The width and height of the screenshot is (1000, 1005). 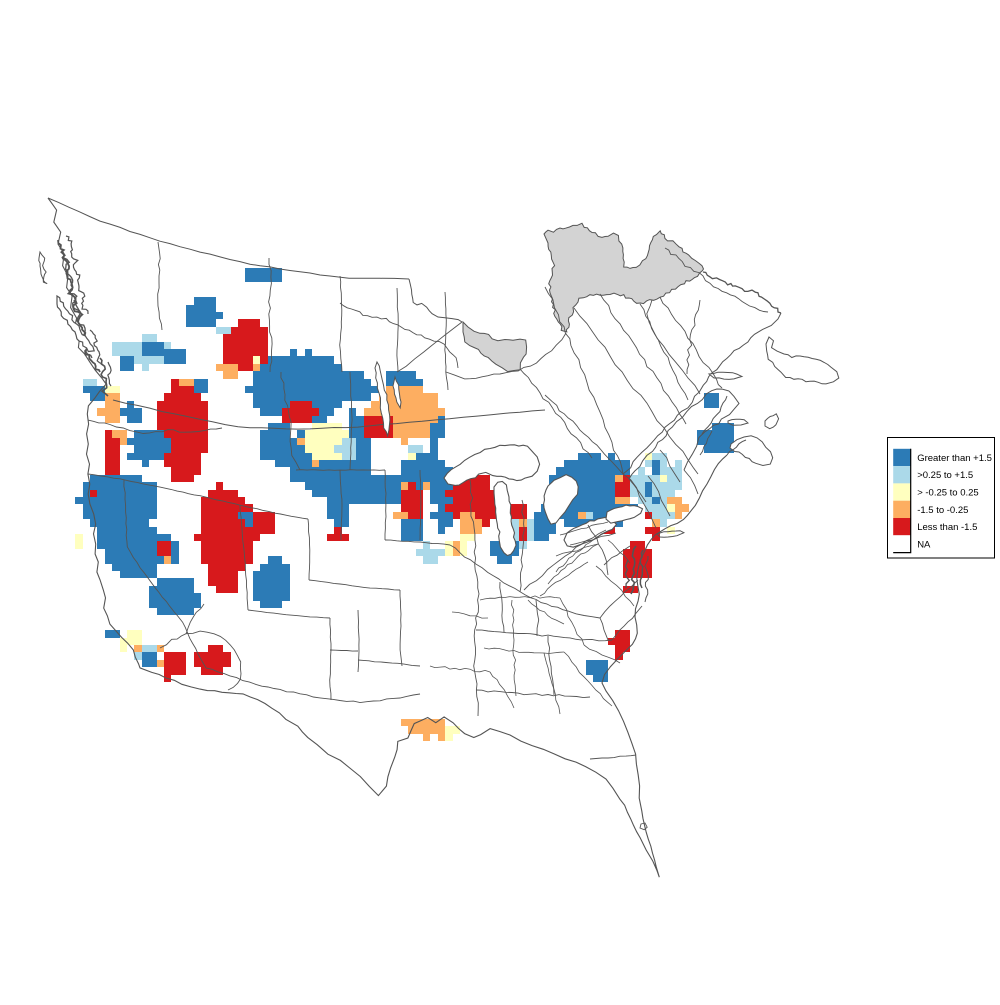 What do you see at coordinates (954, 458) in the screenshot?
I see `svg-text: Greater than +1.5` at bounding box center [954, 458].